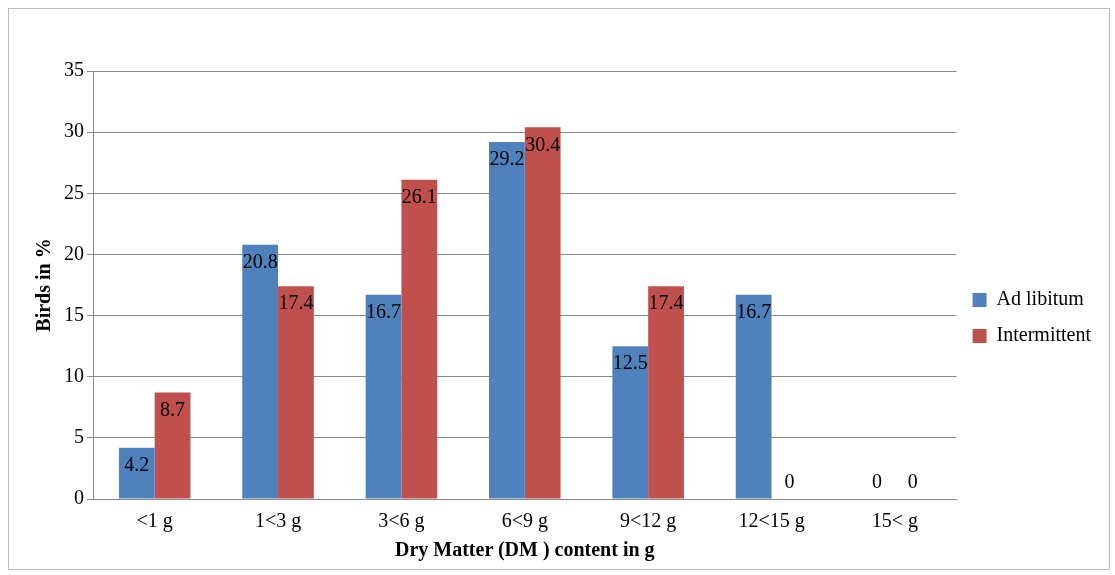 This screenshot has height=575, width=1115. What do you see at coordinates (771, 521) in the screenshot?
I see `x-tick-label: 12<15 g` at bounding box center [771, 521].